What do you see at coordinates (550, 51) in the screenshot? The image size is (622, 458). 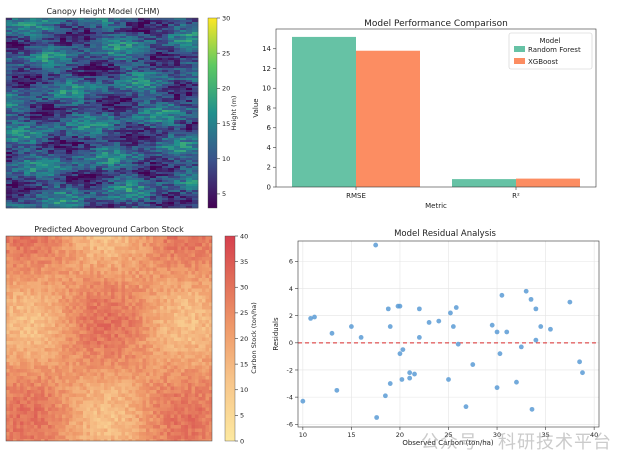 I see `bar-legend: Model Random Forest XGBoost` at bounding box center [550, 51].